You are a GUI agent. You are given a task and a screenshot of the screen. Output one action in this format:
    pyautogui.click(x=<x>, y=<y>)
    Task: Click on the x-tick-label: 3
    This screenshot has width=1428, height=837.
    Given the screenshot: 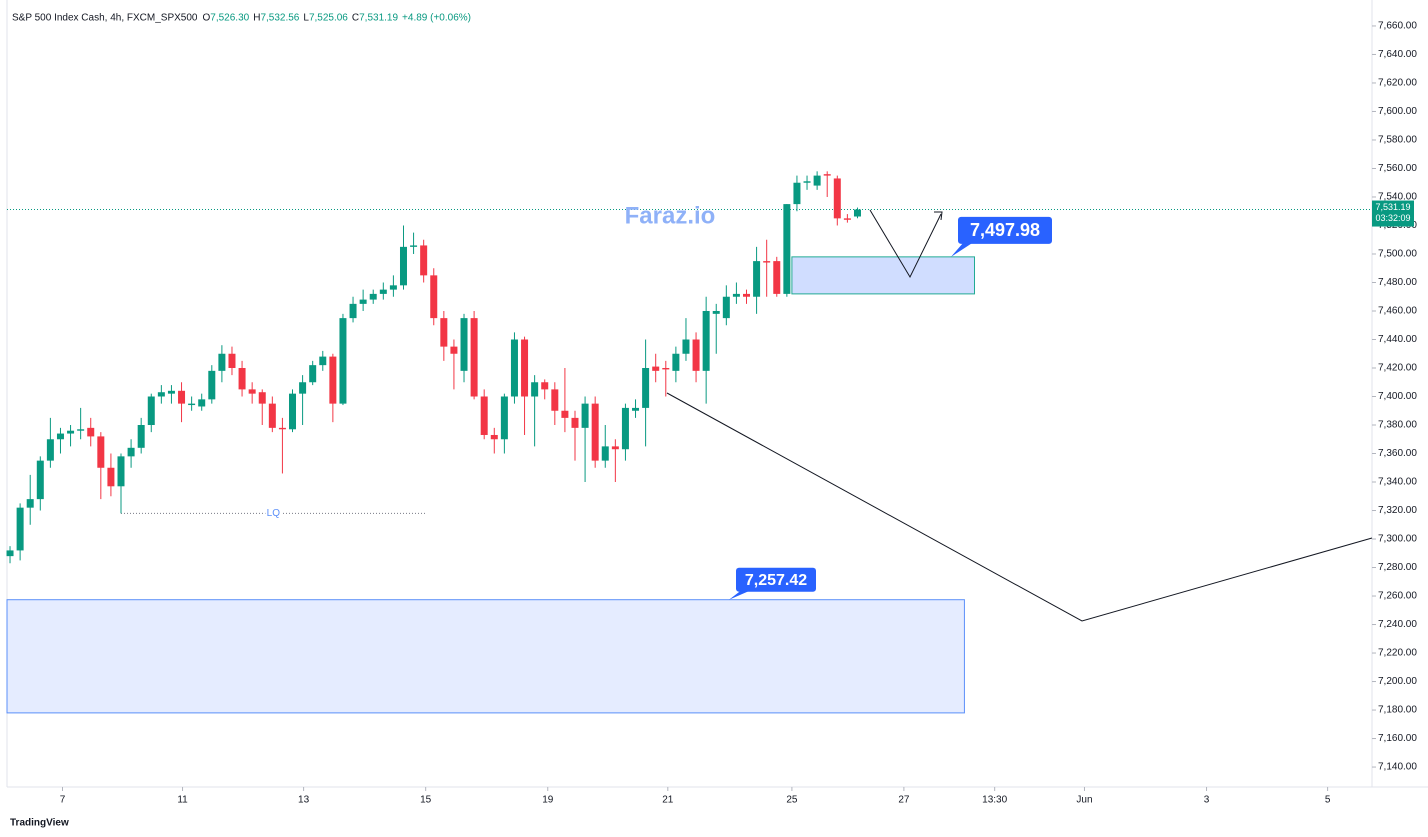 What is the action you would take?
    pyautogui.click(x=1207, y=800)
    